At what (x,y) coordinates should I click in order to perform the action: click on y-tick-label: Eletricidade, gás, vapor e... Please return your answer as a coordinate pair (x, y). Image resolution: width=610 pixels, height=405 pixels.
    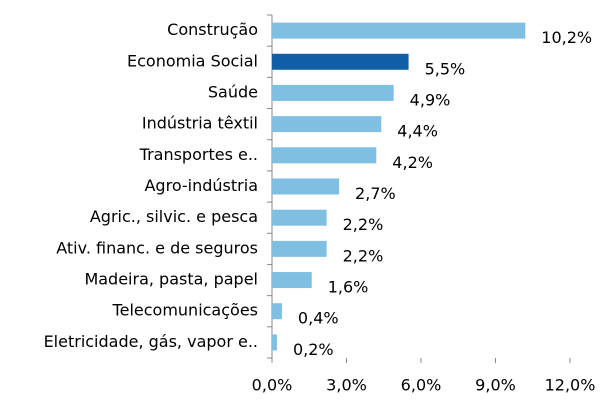
    Looking at the image, I should click on (151, 341).